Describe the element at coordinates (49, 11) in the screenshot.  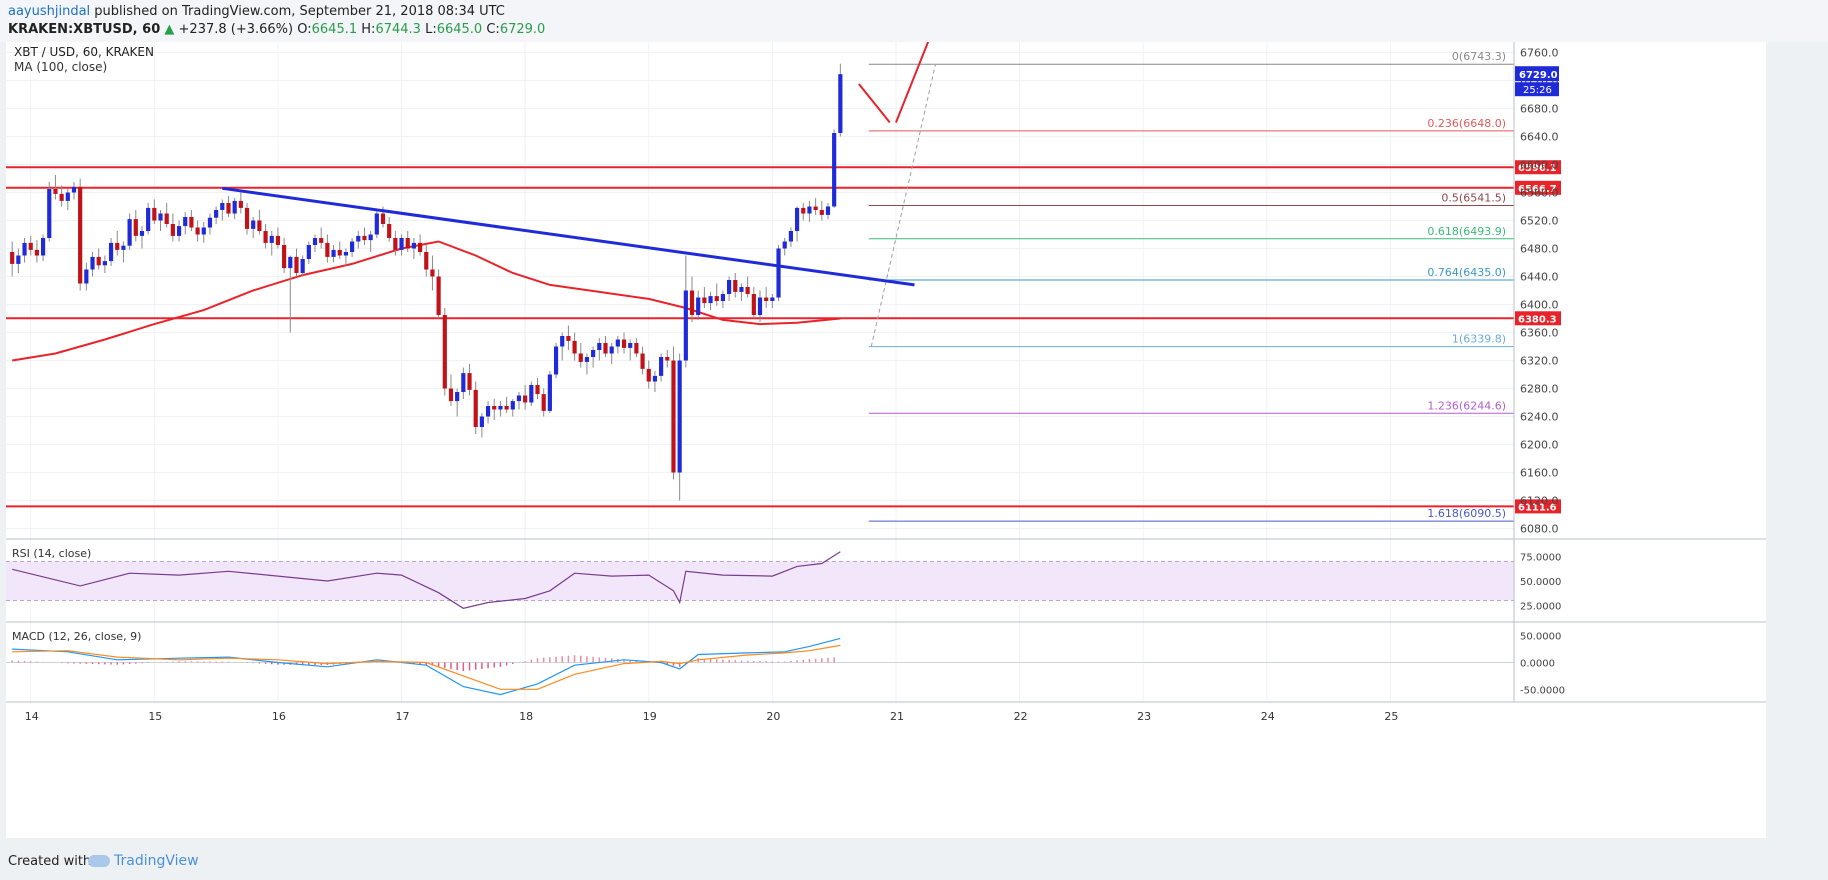
I see `author-link: aayushjindal` at that location.